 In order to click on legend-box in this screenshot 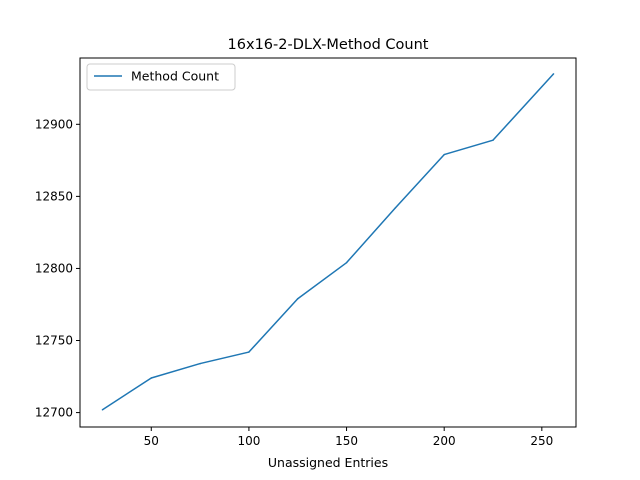, I will do `click(161, 77)`.